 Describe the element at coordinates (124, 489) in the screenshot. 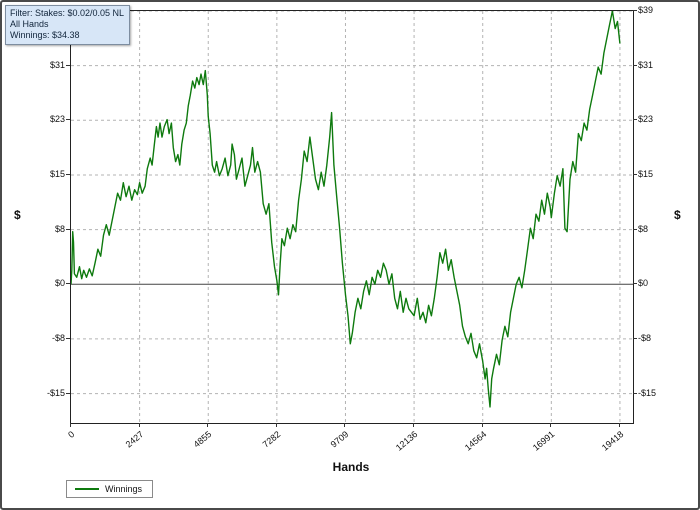

I see `legend-label: Winnings` at that location.